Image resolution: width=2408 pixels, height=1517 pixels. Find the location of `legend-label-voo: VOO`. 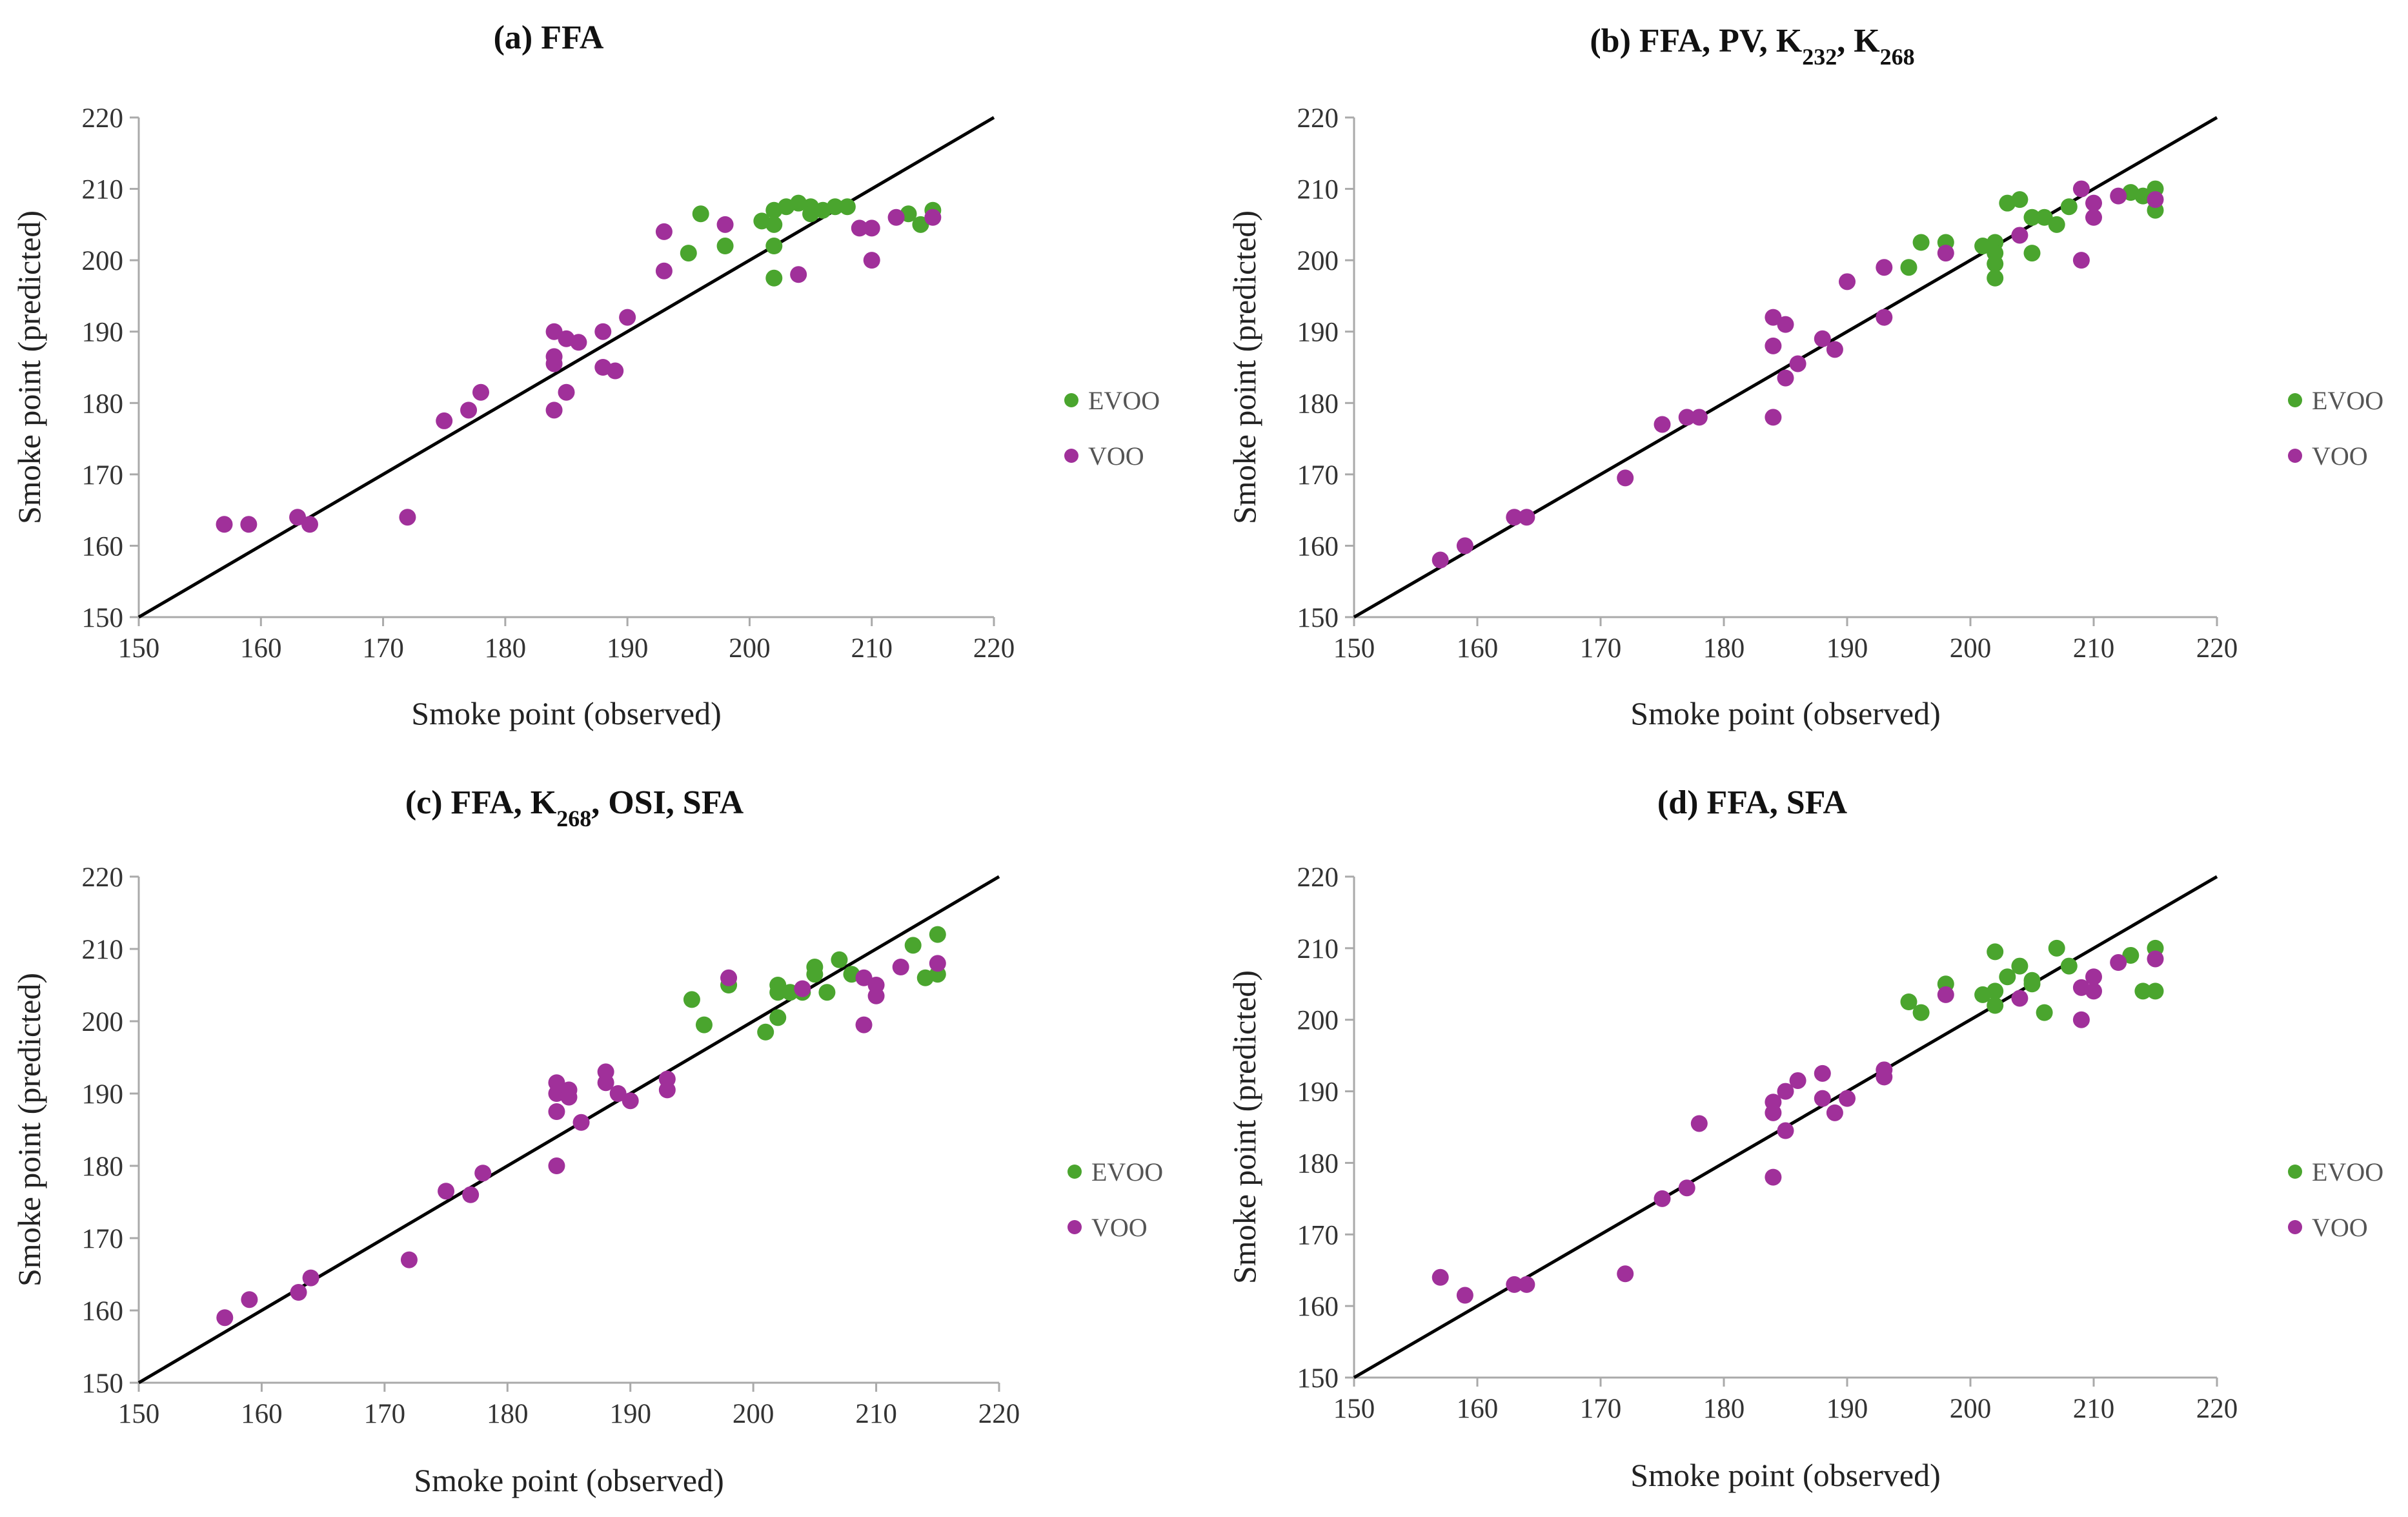

legend-label-voo: VOO is located at coordinates (1119, 1227).